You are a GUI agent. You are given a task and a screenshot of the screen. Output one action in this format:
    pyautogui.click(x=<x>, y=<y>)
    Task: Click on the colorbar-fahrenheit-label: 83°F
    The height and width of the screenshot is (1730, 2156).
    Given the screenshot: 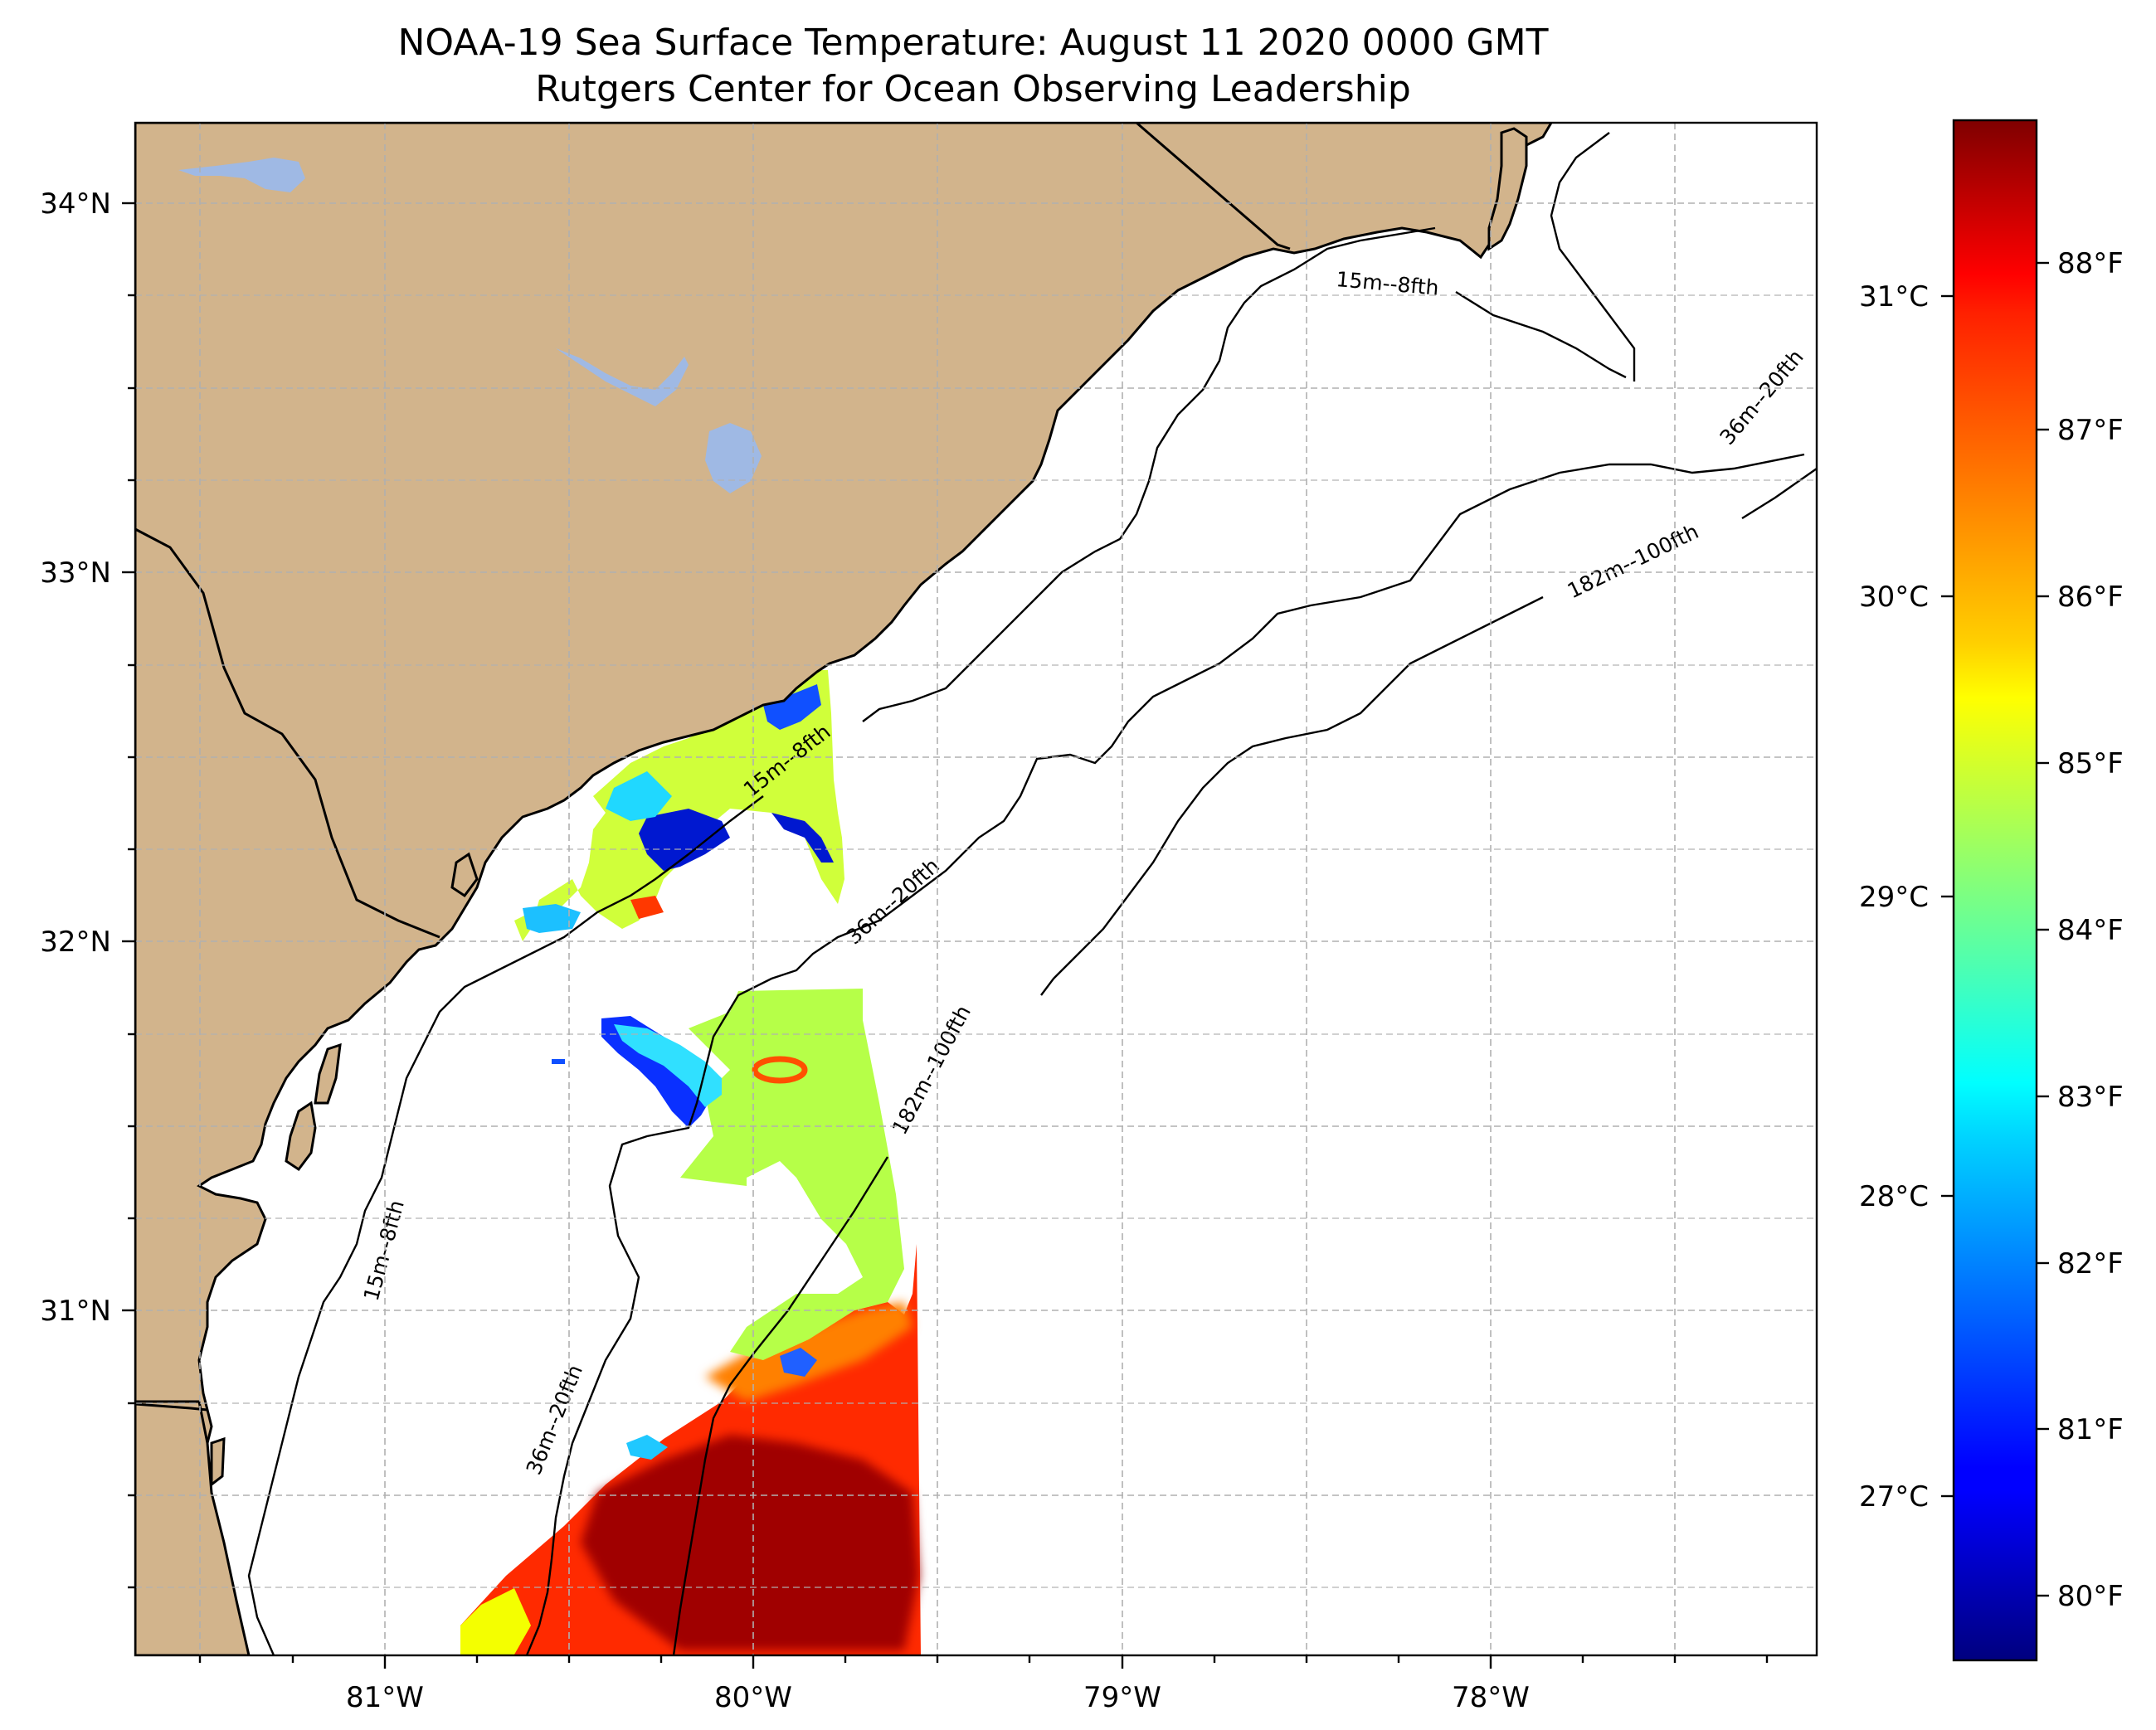 What is the action you would take?
    pyautogui.click(x=2090, y=1097)
    